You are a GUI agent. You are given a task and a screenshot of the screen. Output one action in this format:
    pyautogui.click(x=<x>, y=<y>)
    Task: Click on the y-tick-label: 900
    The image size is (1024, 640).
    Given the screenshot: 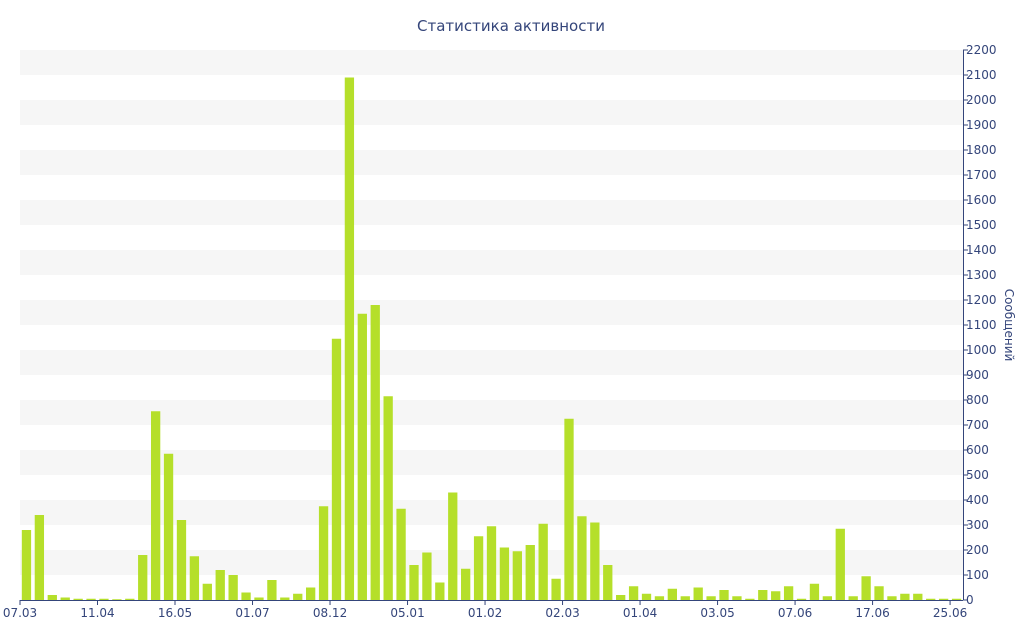 What is the action you would take?
    pyautogui.click(x=977, y=375)
    